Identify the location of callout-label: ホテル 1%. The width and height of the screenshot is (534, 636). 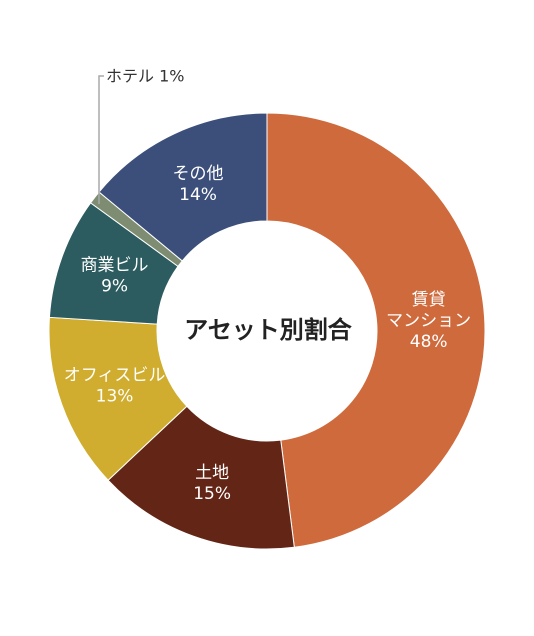
(145, 76).